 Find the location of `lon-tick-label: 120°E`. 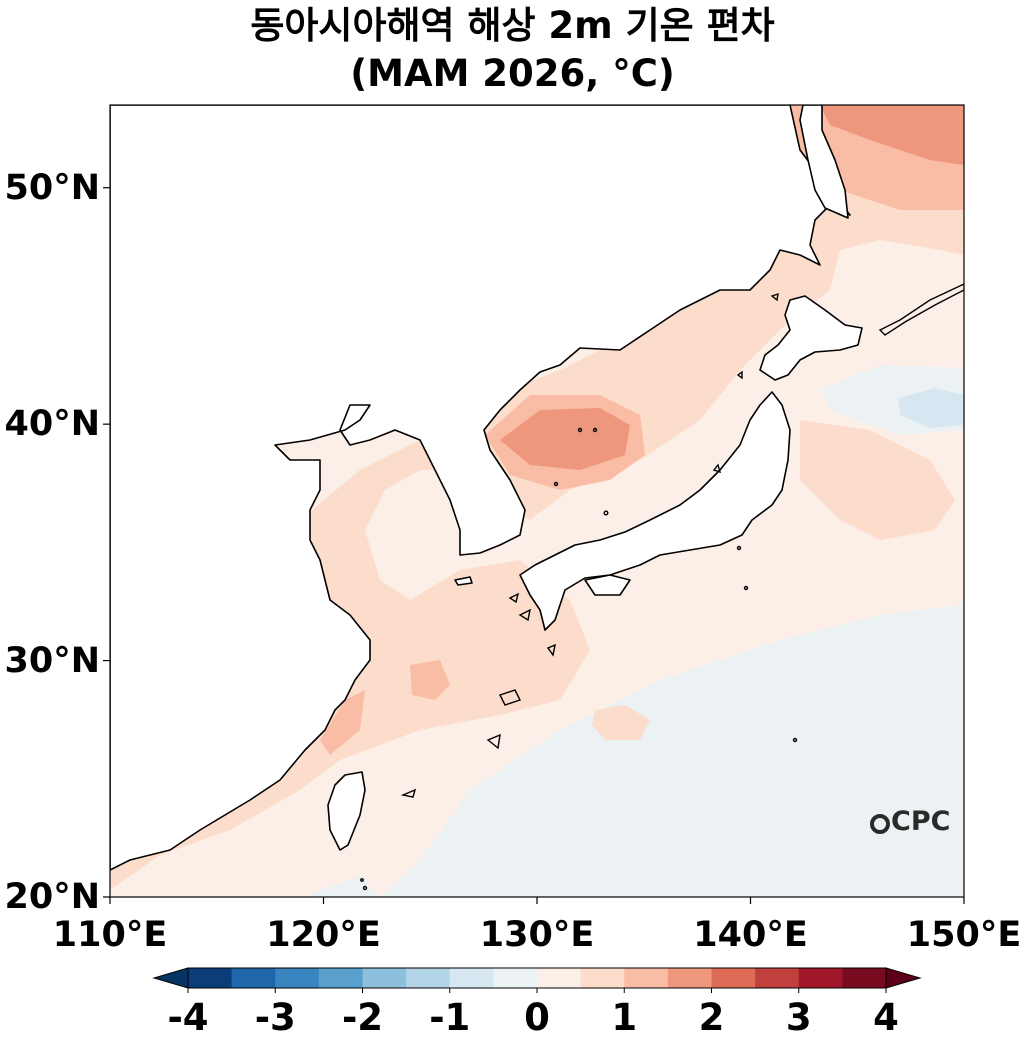

lon-tick-label: 120°E is located at coordinates (323, 935).